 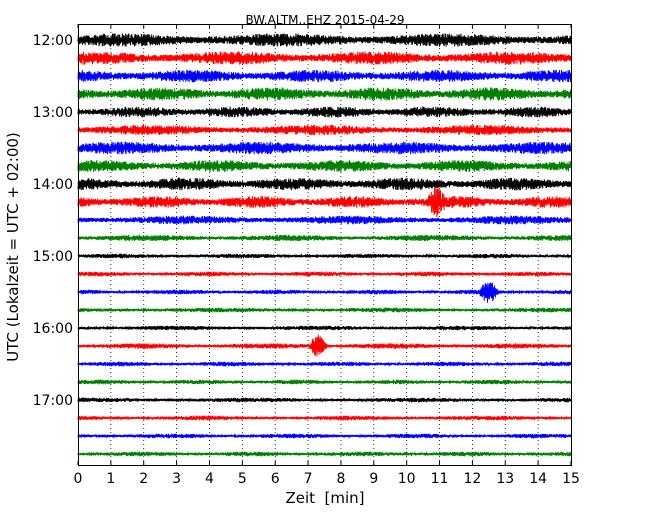 I want to click on x-tick-label-8: 8, so click(x=340, y=479).